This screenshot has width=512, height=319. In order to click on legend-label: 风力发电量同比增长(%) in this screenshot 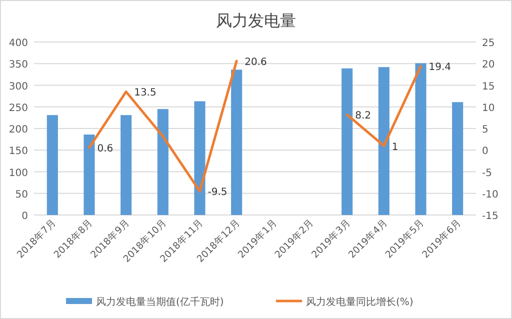, I will do `click(360, 302)`.